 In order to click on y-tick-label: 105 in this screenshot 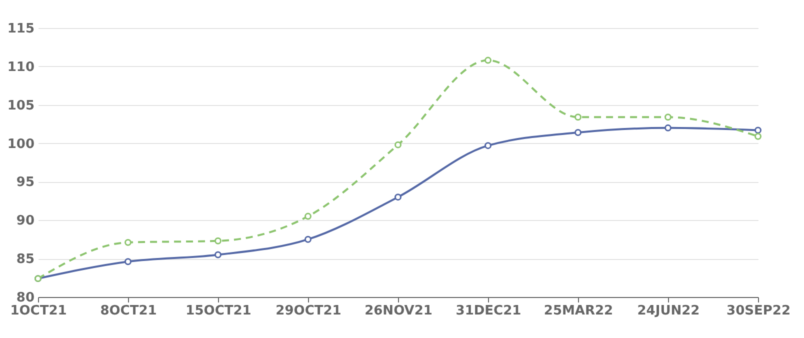, I will do `click(20, 106)`.